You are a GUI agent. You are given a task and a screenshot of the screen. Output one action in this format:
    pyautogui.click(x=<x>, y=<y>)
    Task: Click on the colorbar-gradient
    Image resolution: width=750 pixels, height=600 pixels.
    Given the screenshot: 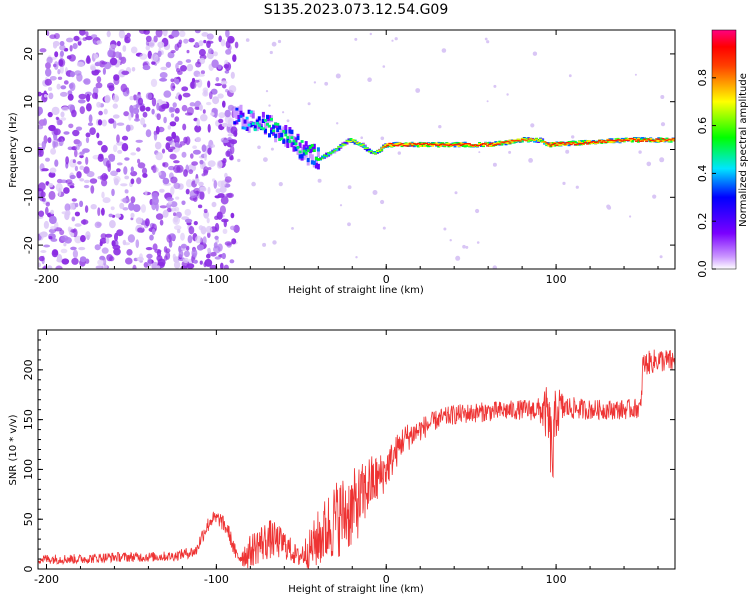 What is the action you would take?
    pyautogui.click(x=724, y=149)
    